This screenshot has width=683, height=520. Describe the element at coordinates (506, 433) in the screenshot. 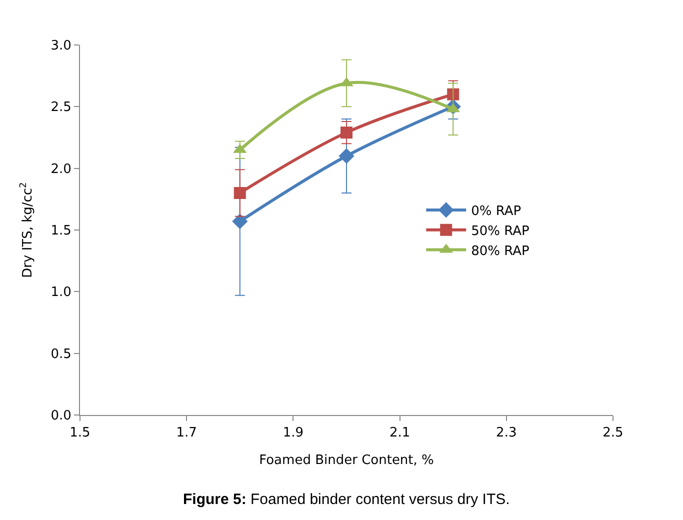

I see `x-tick-label: 2.3` at that location.